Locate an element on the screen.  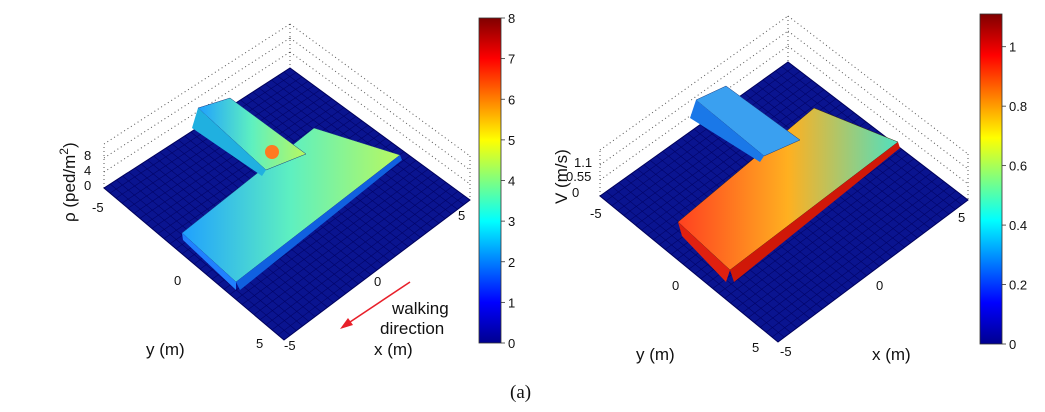
colorbar-tick-label: 8 is located at coordinates (511, 18).